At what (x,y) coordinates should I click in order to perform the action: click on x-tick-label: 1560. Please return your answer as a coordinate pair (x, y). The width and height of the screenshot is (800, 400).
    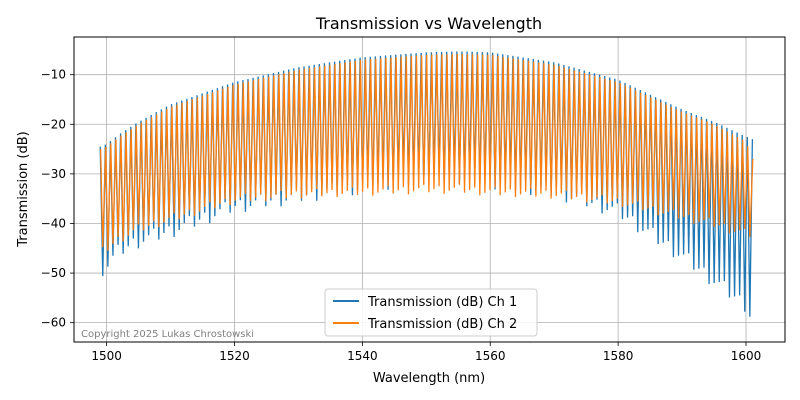
    Looking at the image, I should click on (490, 356).